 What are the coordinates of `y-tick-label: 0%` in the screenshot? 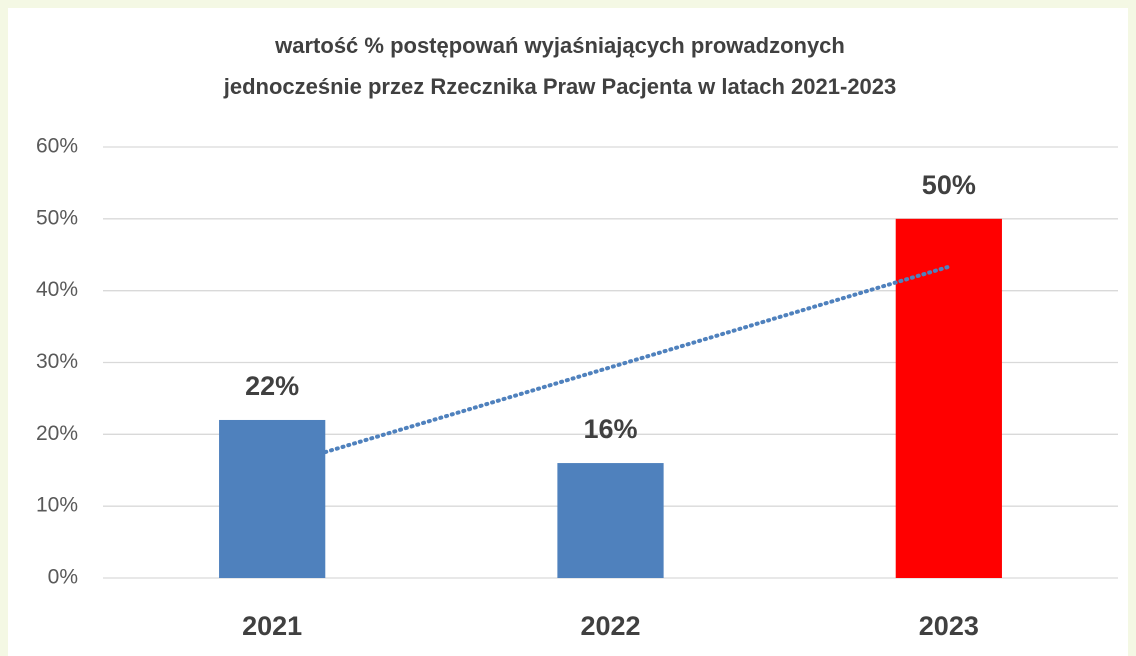 It's located at (63, 577).